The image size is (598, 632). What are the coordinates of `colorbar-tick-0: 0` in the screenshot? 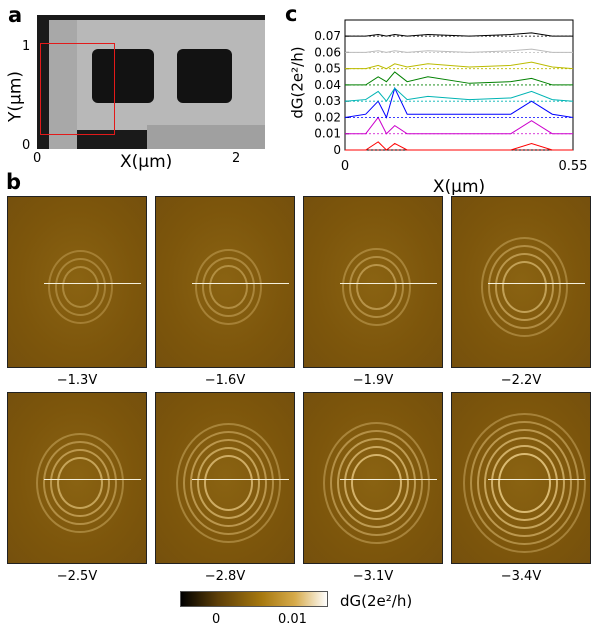 It's located at (216, 619).